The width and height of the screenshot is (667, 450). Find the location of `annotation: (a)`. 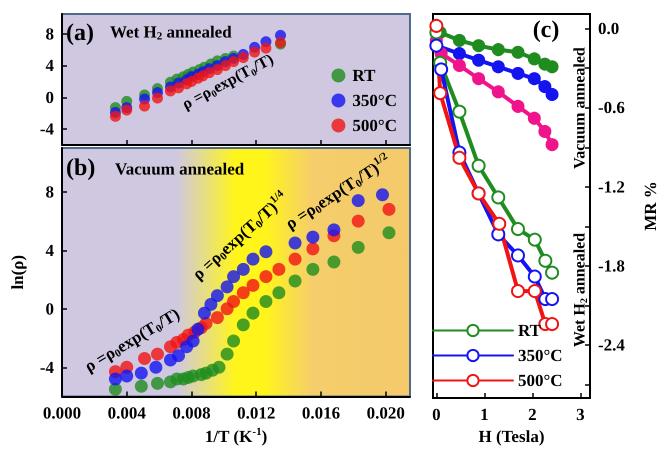

annotation: (a) is located at coordinates (80, 33).